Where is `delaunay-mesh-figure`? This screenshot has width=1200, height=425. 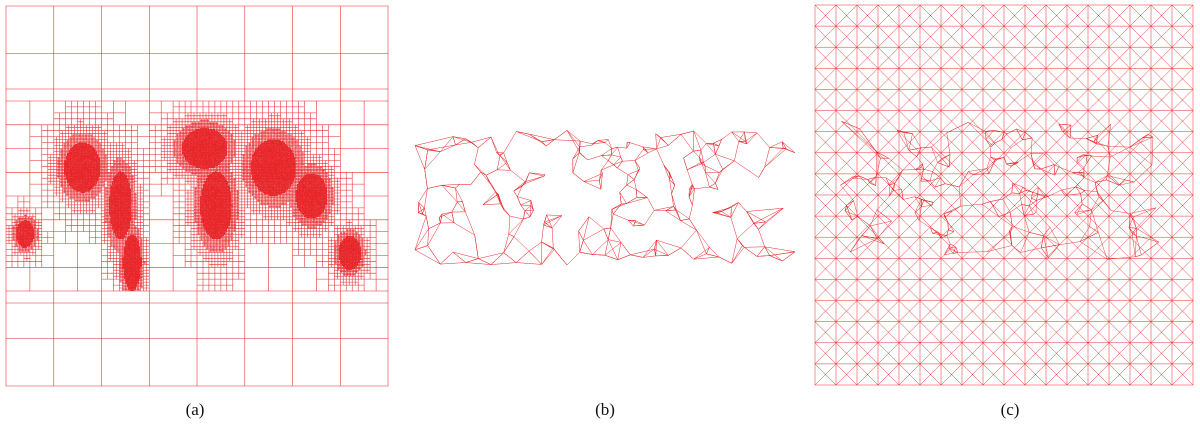
delaunay-mesh-figure is located at coordinates (605, 198).